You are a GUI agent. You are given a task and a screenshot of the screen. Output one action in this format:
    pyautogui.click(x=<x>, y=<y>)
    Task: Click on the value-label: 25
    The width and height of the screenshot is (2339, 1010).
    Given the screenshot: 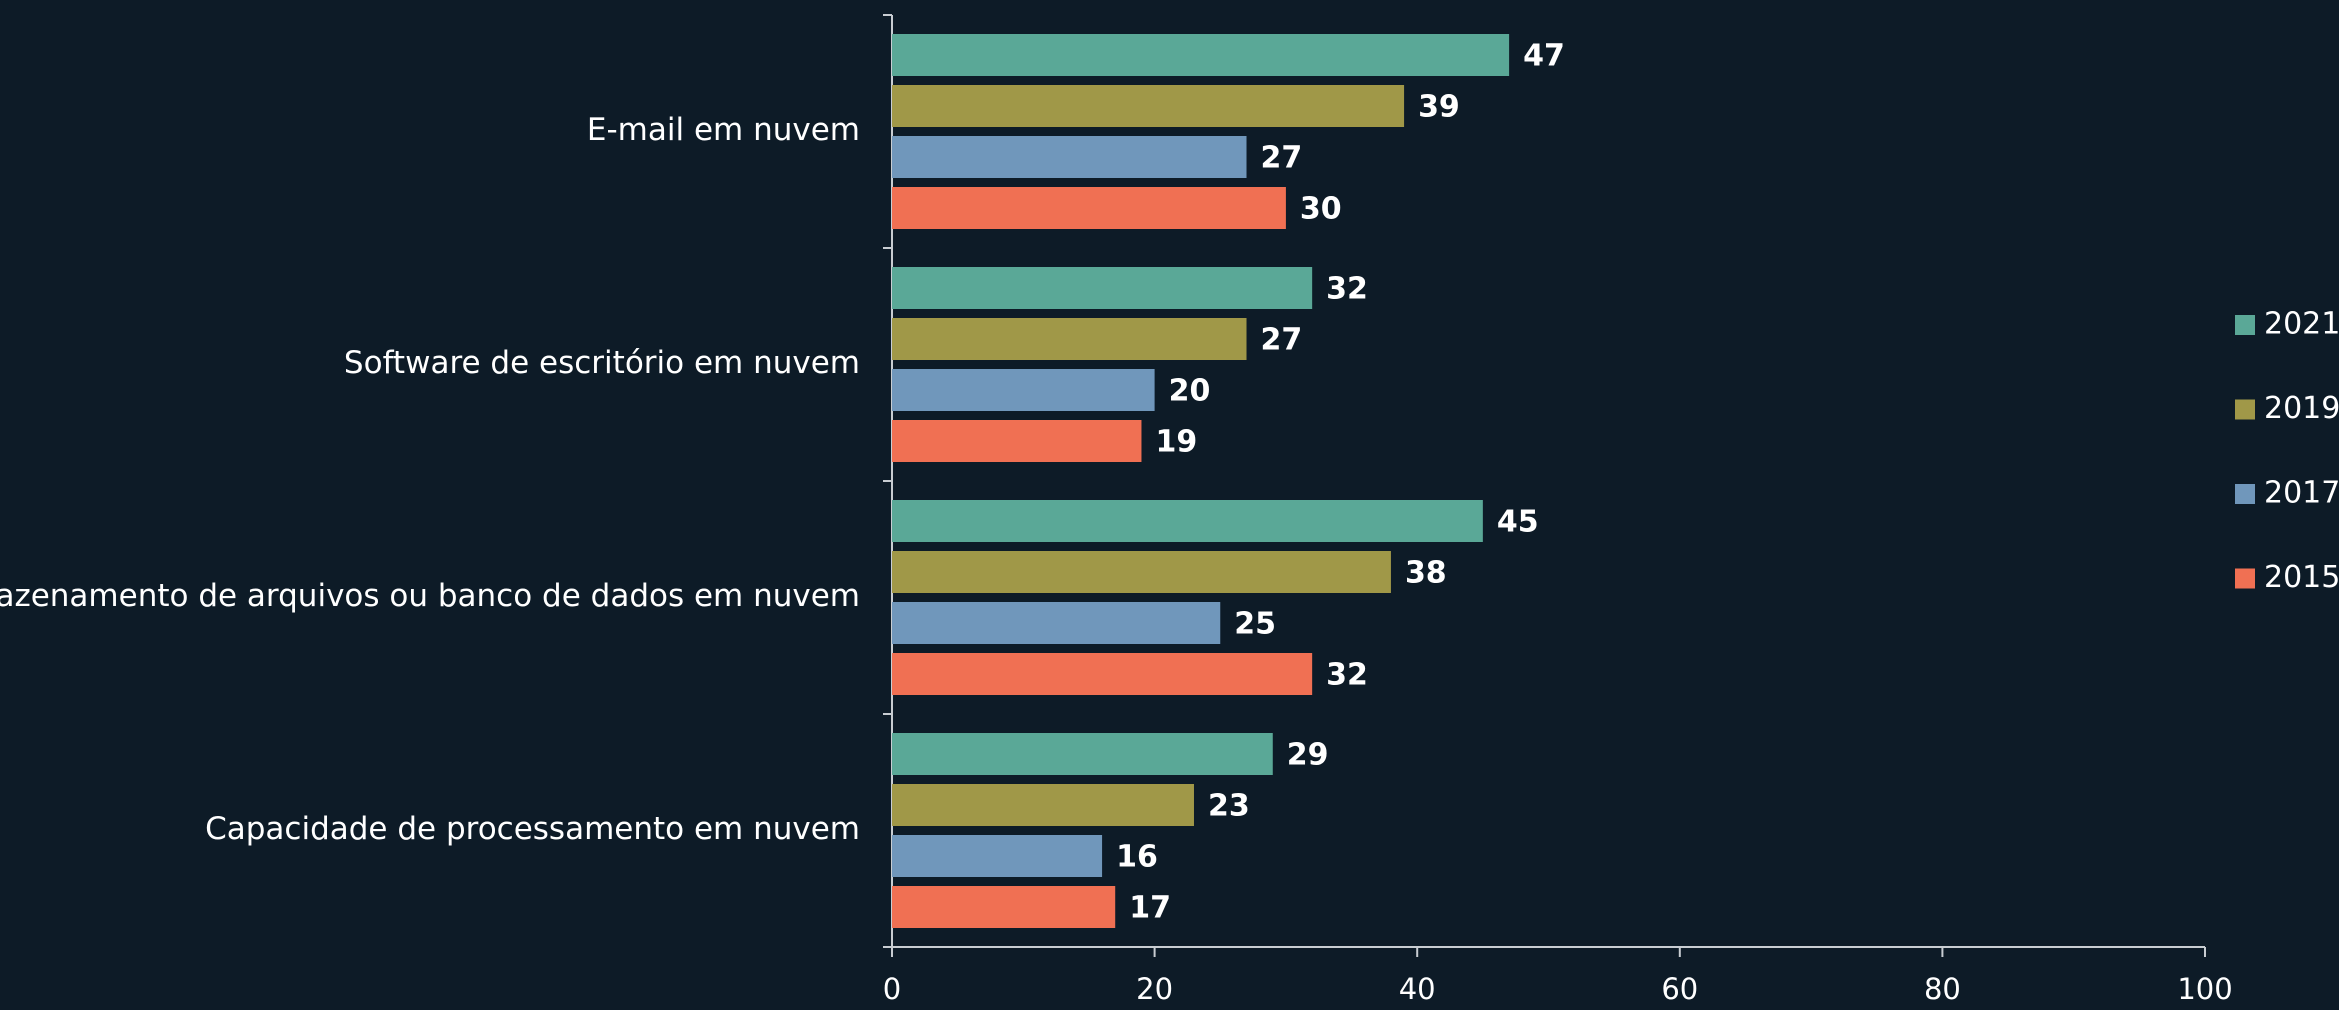 What is the action you would take?
    pyautogui.click(x=1255, y=624)
    